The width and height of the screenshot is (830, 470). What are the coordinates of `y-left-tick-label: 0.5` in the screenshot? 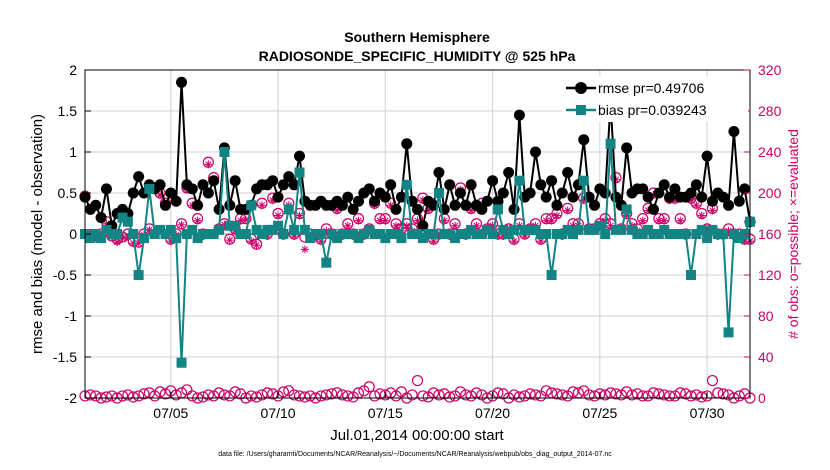 It's located at (68, 193).